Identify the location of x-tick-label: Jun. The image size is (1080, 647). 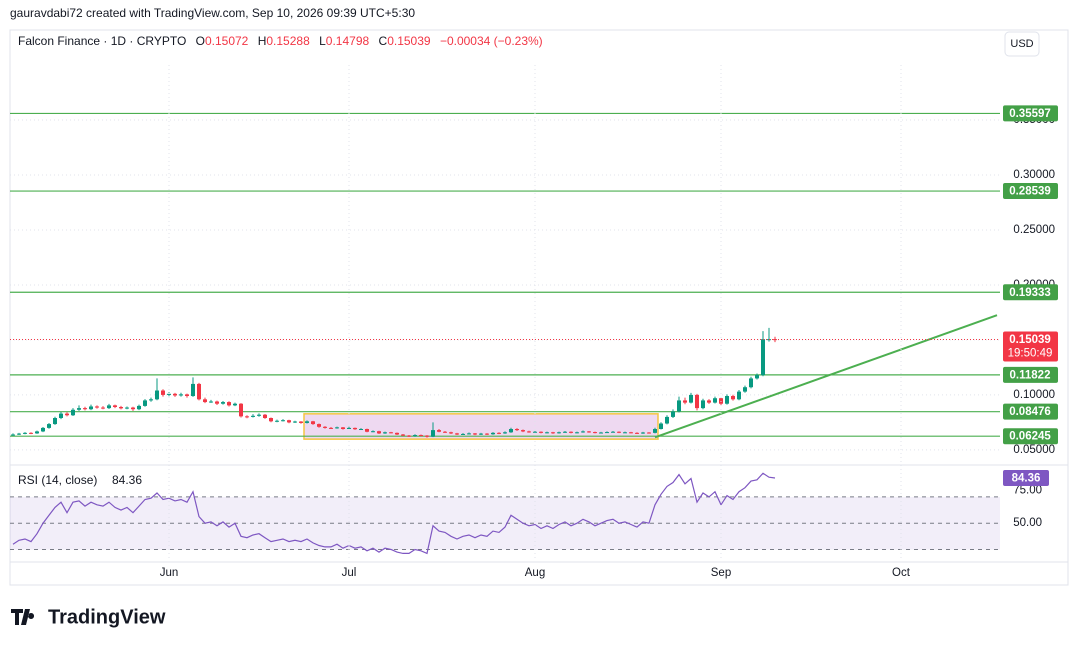
(169, 573).